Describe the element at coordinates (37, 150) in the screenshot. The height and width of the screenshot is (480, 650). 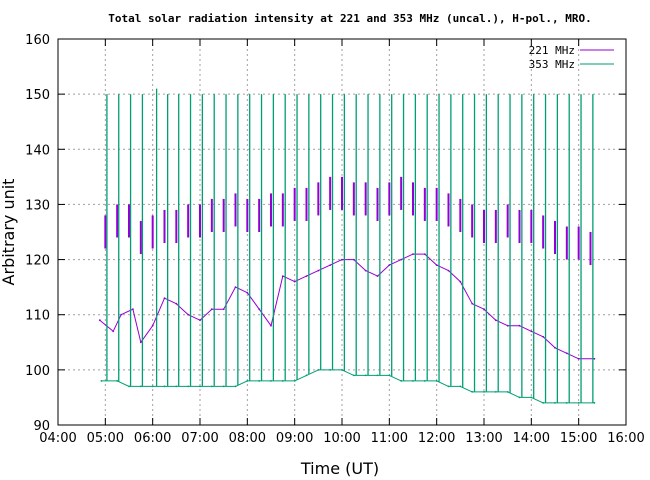
I see `y-tick-label: 140` at that location.